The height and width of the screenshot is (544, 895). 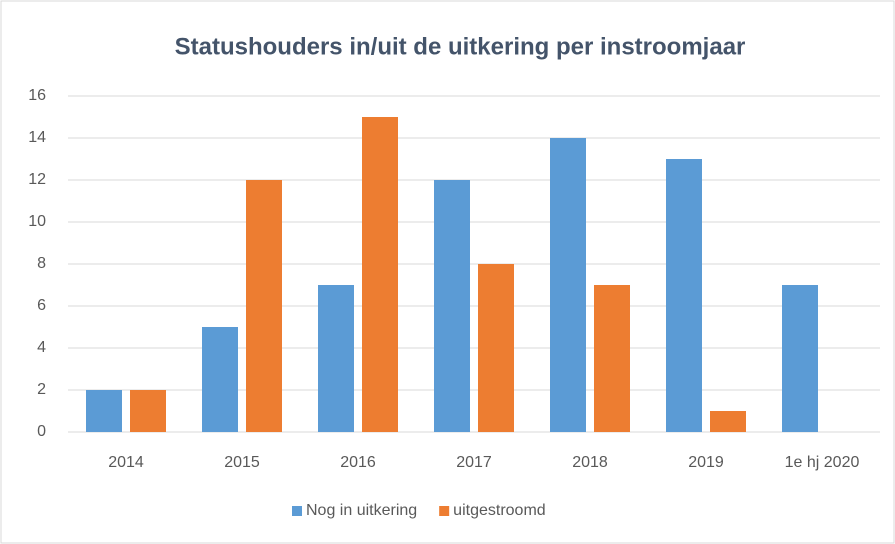 I want to click on y-tick-label: 14, so click(x=37, y=137).